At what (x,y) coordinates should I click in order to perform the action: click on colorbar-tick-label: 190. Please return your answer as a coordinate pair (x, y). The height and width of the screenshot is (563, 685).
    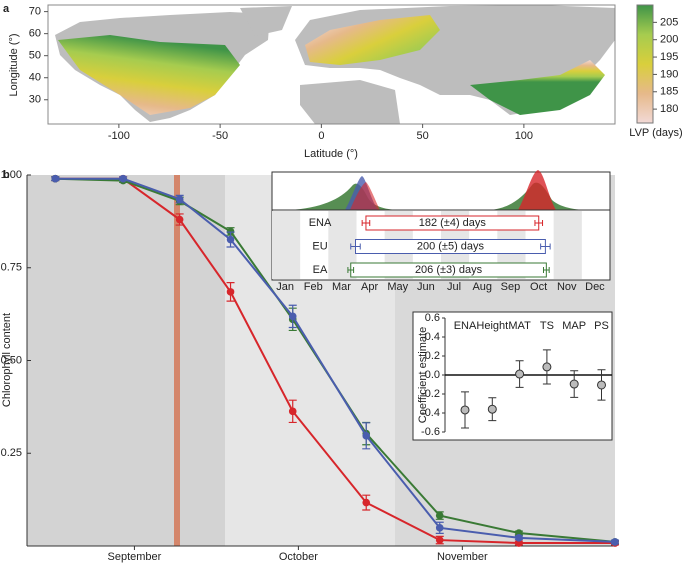
    Looking at the image, I should click on (669, 74).